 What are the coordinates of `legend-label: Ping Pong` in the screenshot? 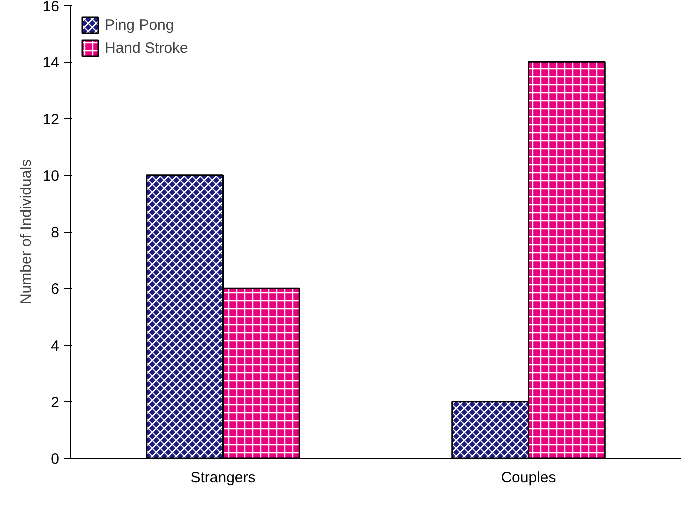 It's located at (139, 25).